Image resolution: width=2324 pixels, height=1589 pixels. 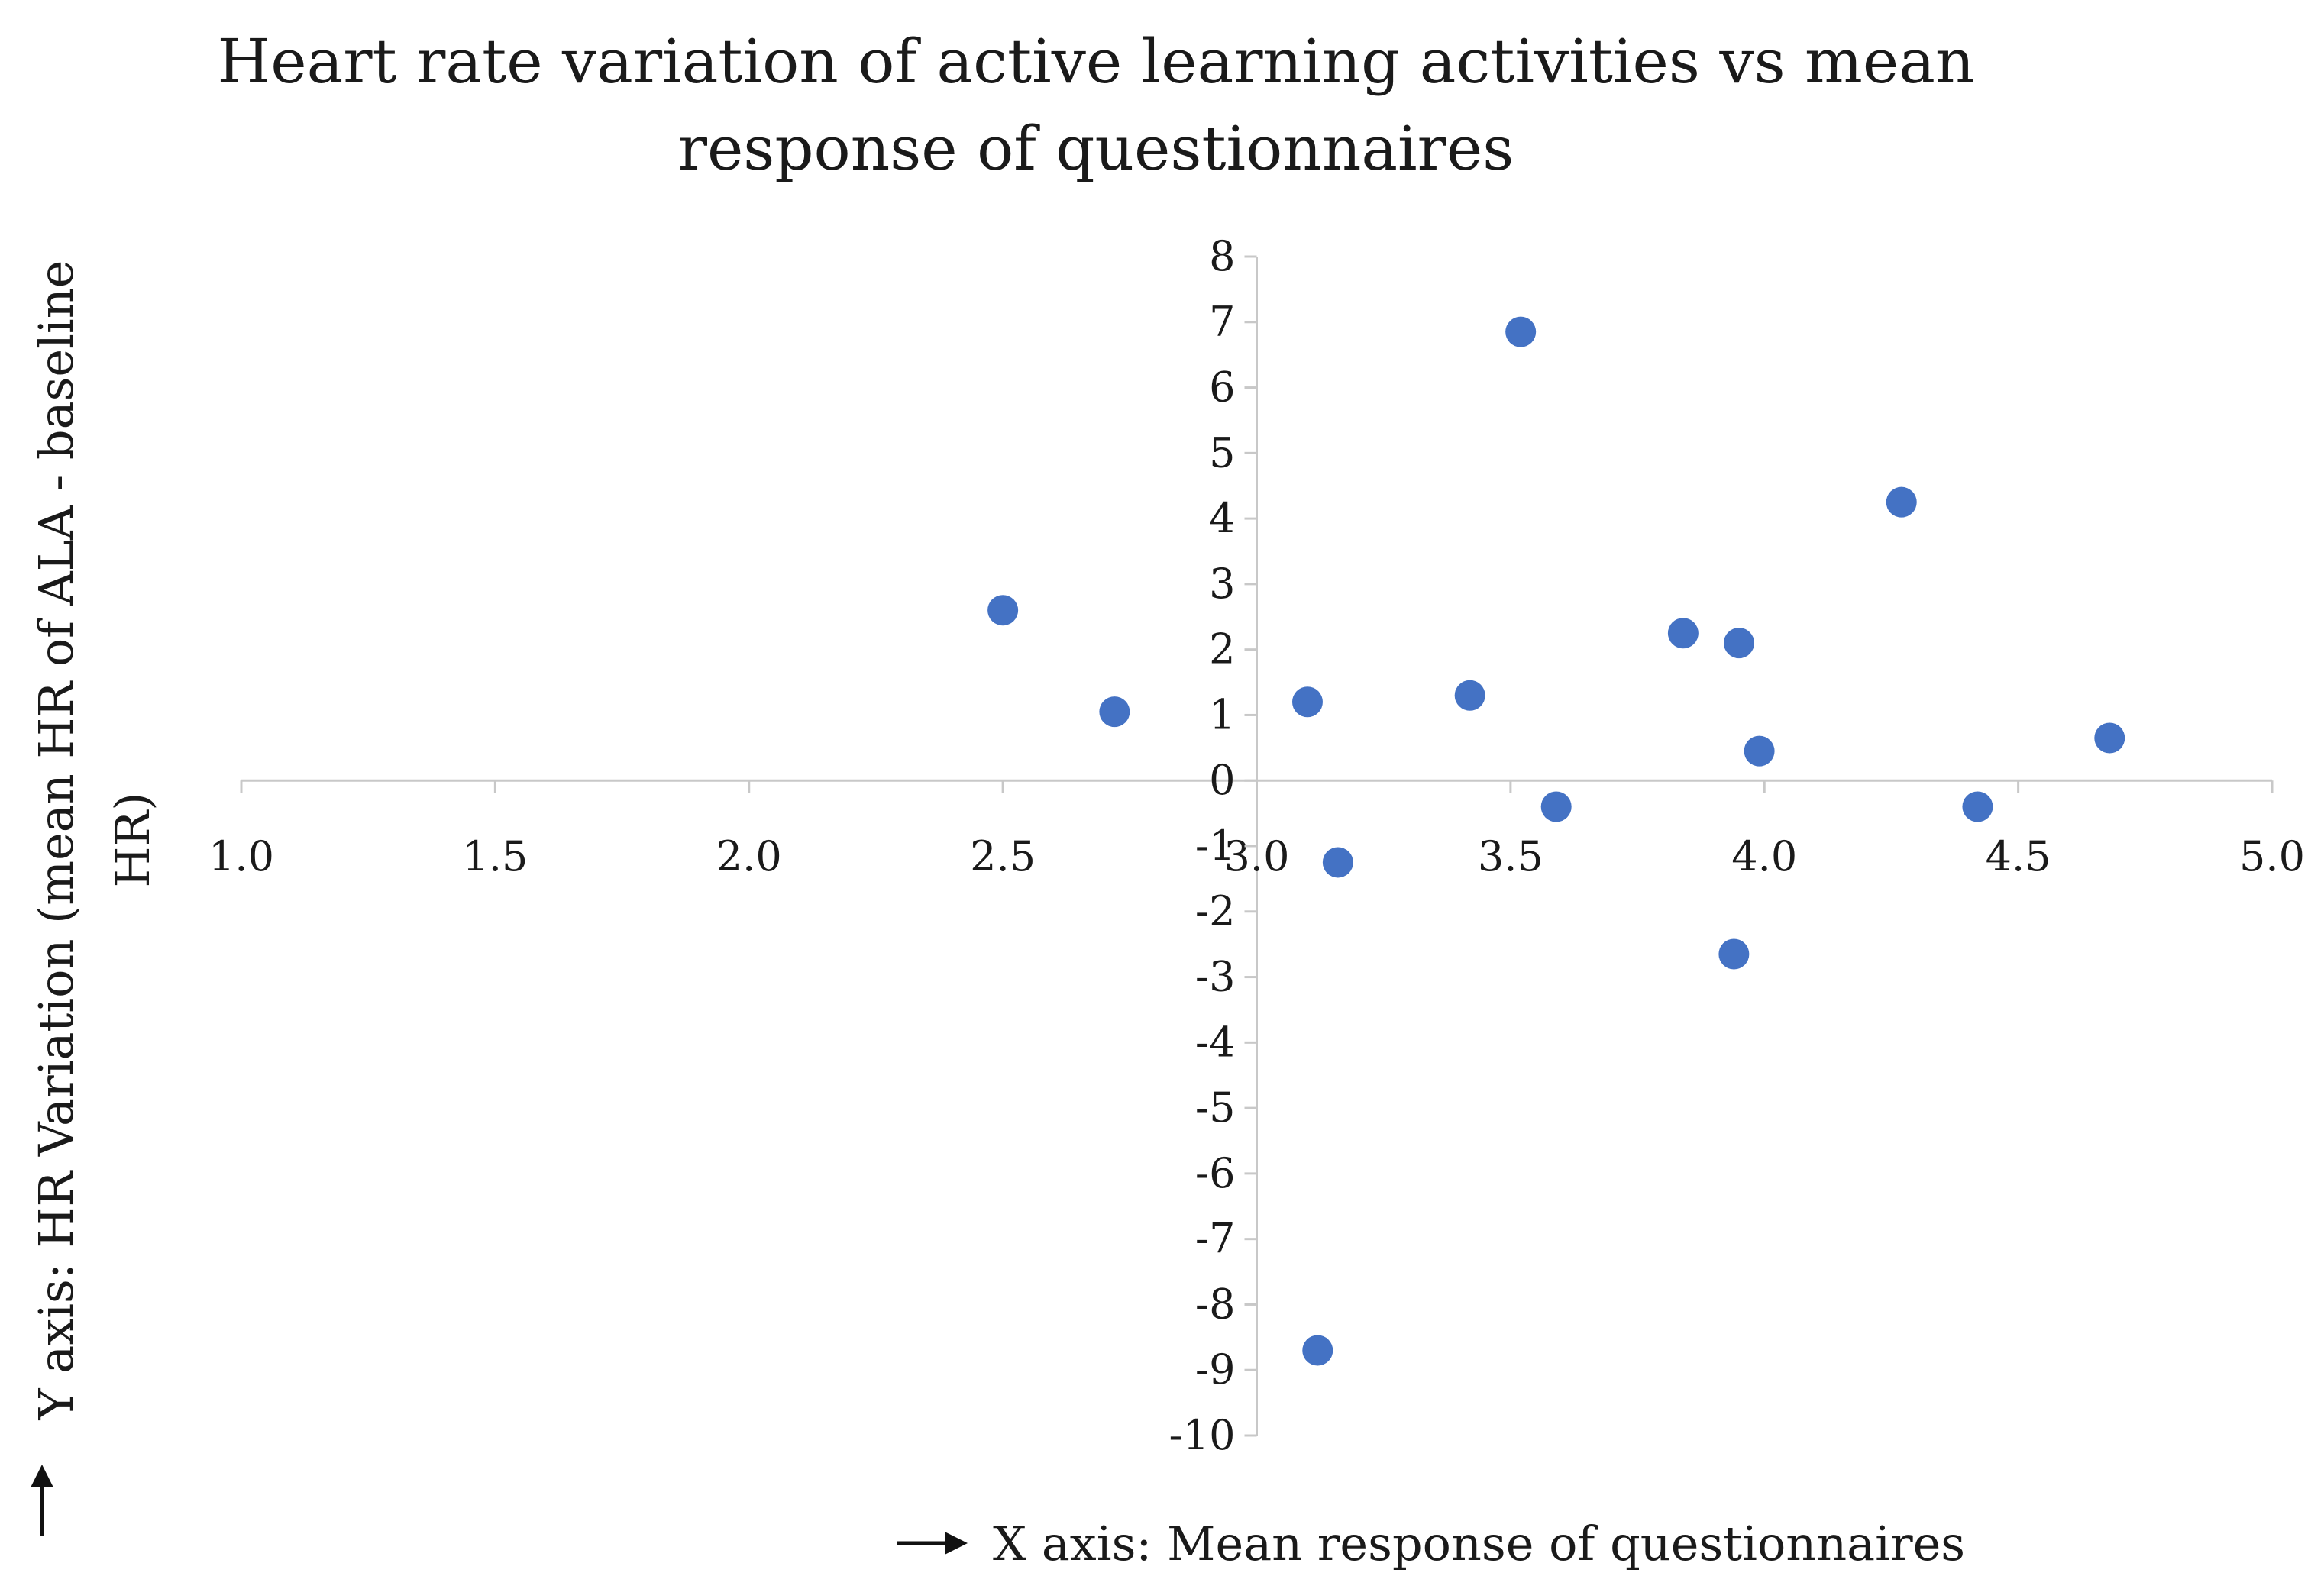 What do you see at coordinates (2019, 856) in the screenshot?
I see `x-tick-label: 4.5` at bounding box center [2019, 856].